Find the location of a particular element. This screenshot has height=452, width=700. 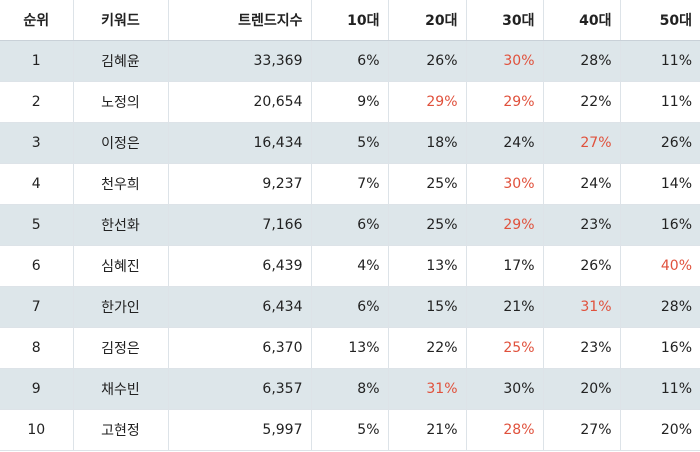

header-rank: 순위 is located at coordinates (37, 20).